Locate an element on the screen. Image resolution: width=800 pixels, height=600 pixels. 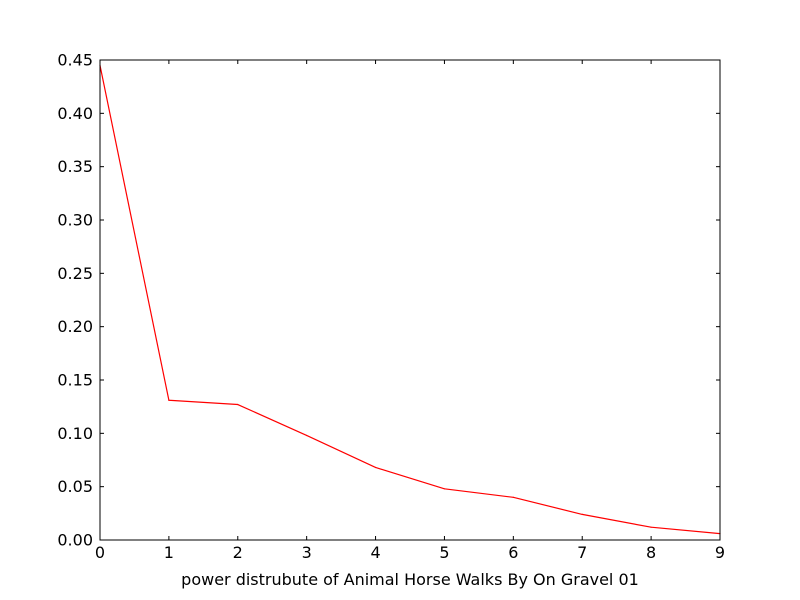
y-tick-label: 0.40 is located at coordinates (75, 113).